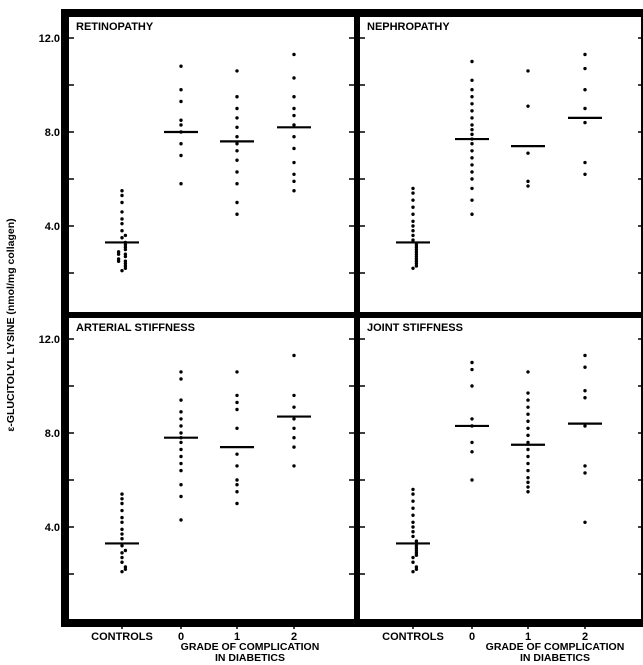  What do you see at coordinates (135, 328) in the screenshot?
I see `panel-title: ARTERIAL STIFFNESS` at bounding box center [135, 328].